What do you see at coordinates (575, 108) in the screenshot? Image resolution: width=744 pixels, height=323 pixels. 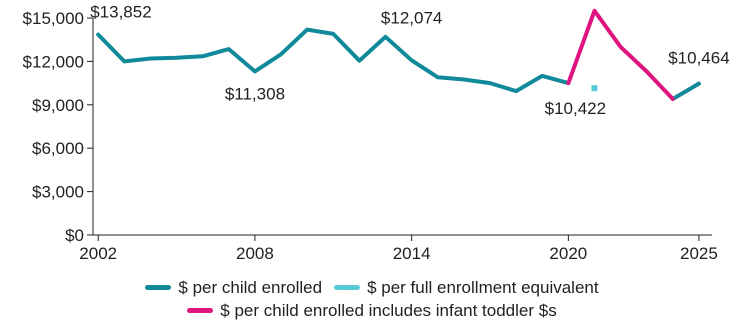 I see `data-label: $10,422` at bounding box center [575, 108].